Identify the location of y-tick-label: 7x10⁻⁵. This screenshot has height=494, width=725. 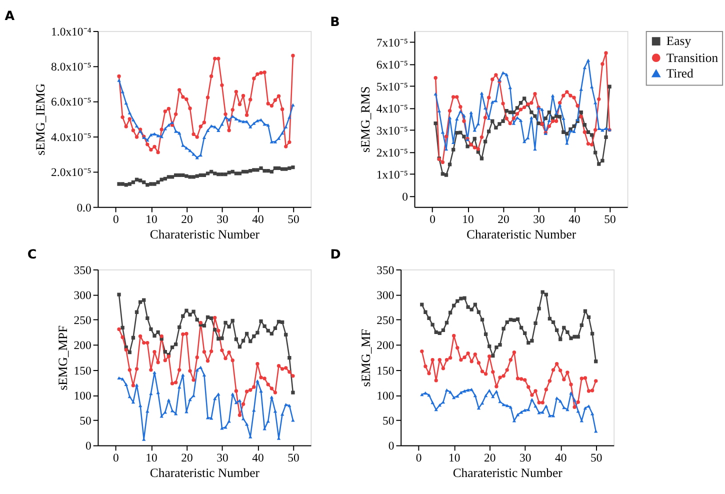
(392, 43).